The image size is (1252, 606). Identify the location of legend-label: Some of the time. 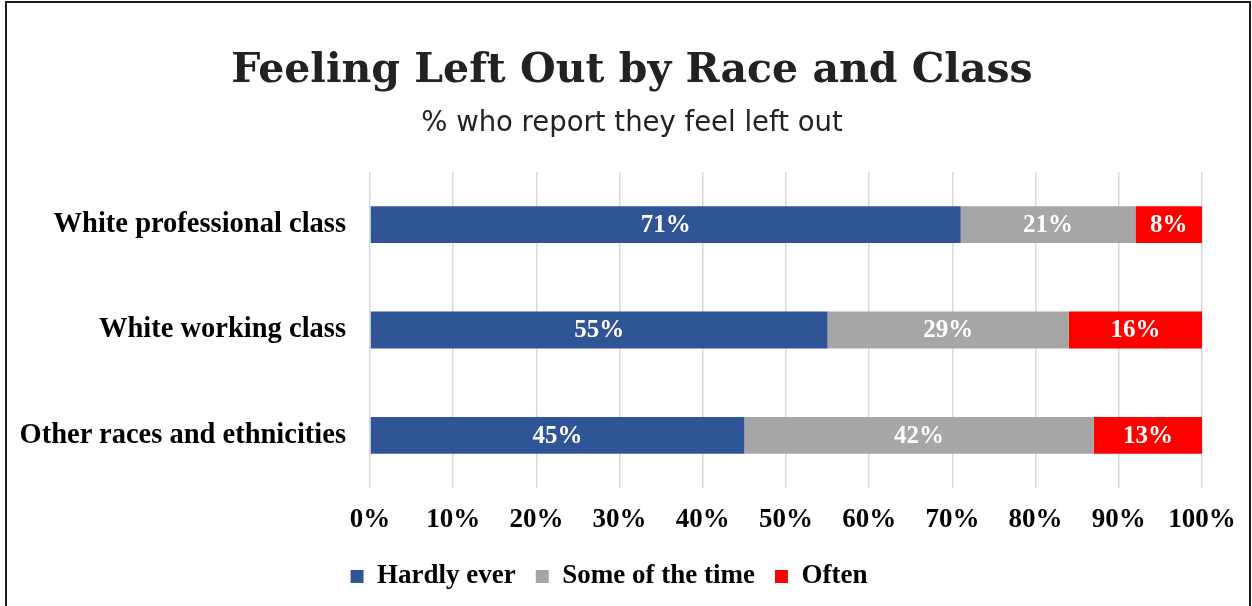
(658, 574).